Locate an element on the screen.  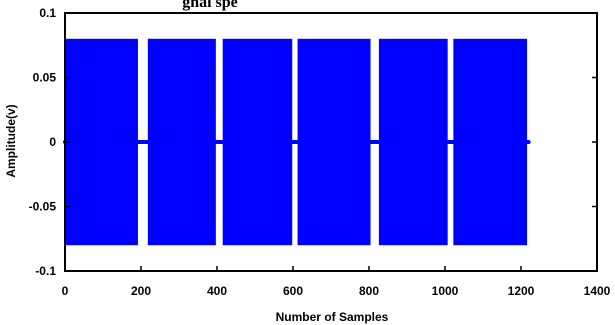
x-axis-label: Number of Samples is located at coordinates (332, 317).